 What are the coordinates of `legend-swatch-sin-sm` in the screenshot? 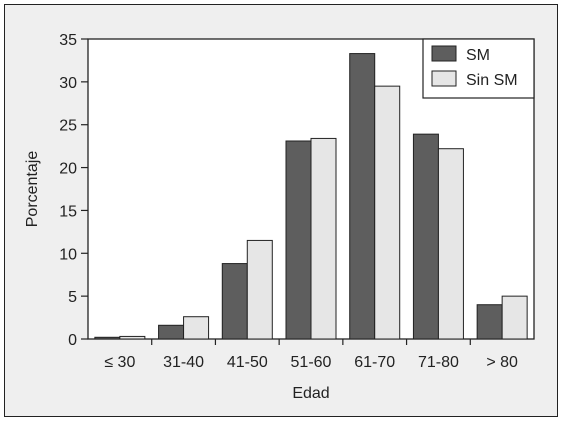 It's located at (444, 78).